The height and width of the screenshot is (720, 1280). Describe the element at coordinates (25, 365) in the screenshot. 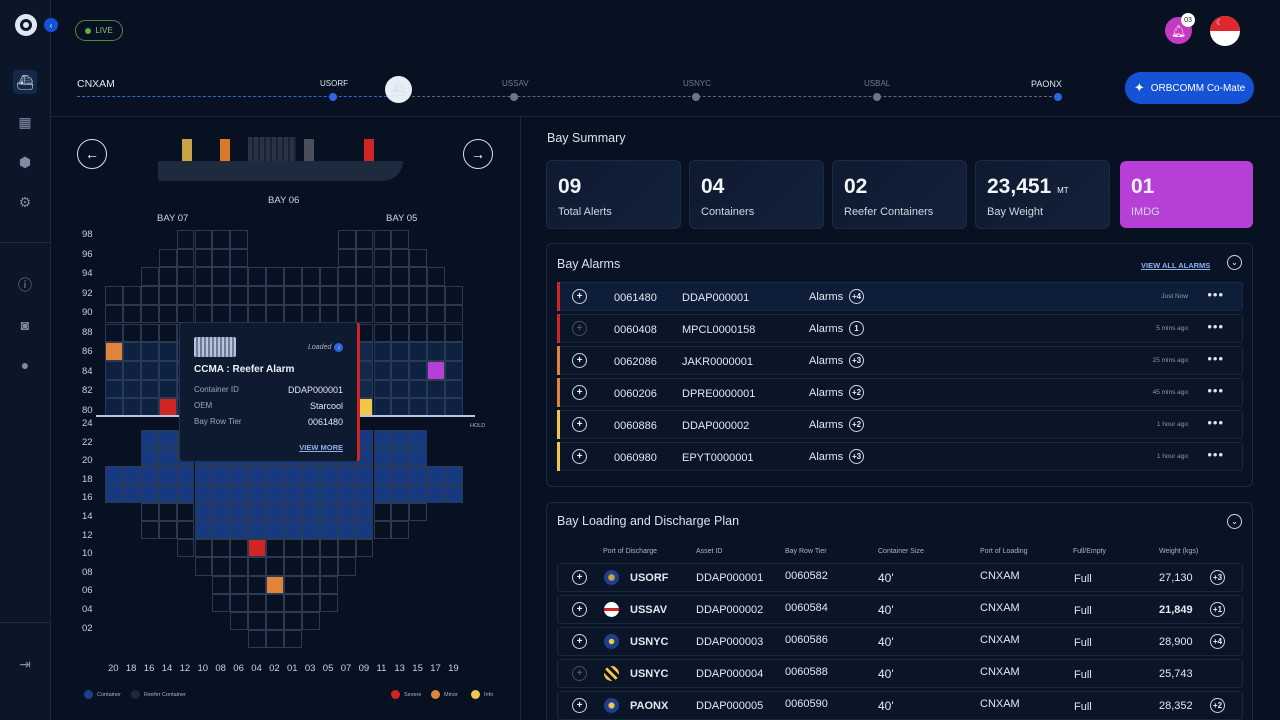

I see `user-icon: ●` at that location.